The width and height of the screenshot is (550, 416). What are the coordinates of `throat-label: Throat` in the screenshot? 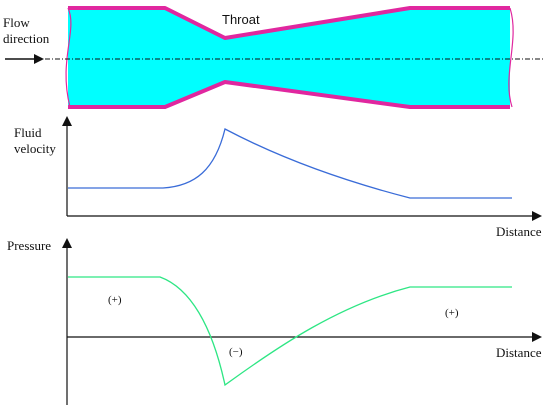 It's located at (241, 19).